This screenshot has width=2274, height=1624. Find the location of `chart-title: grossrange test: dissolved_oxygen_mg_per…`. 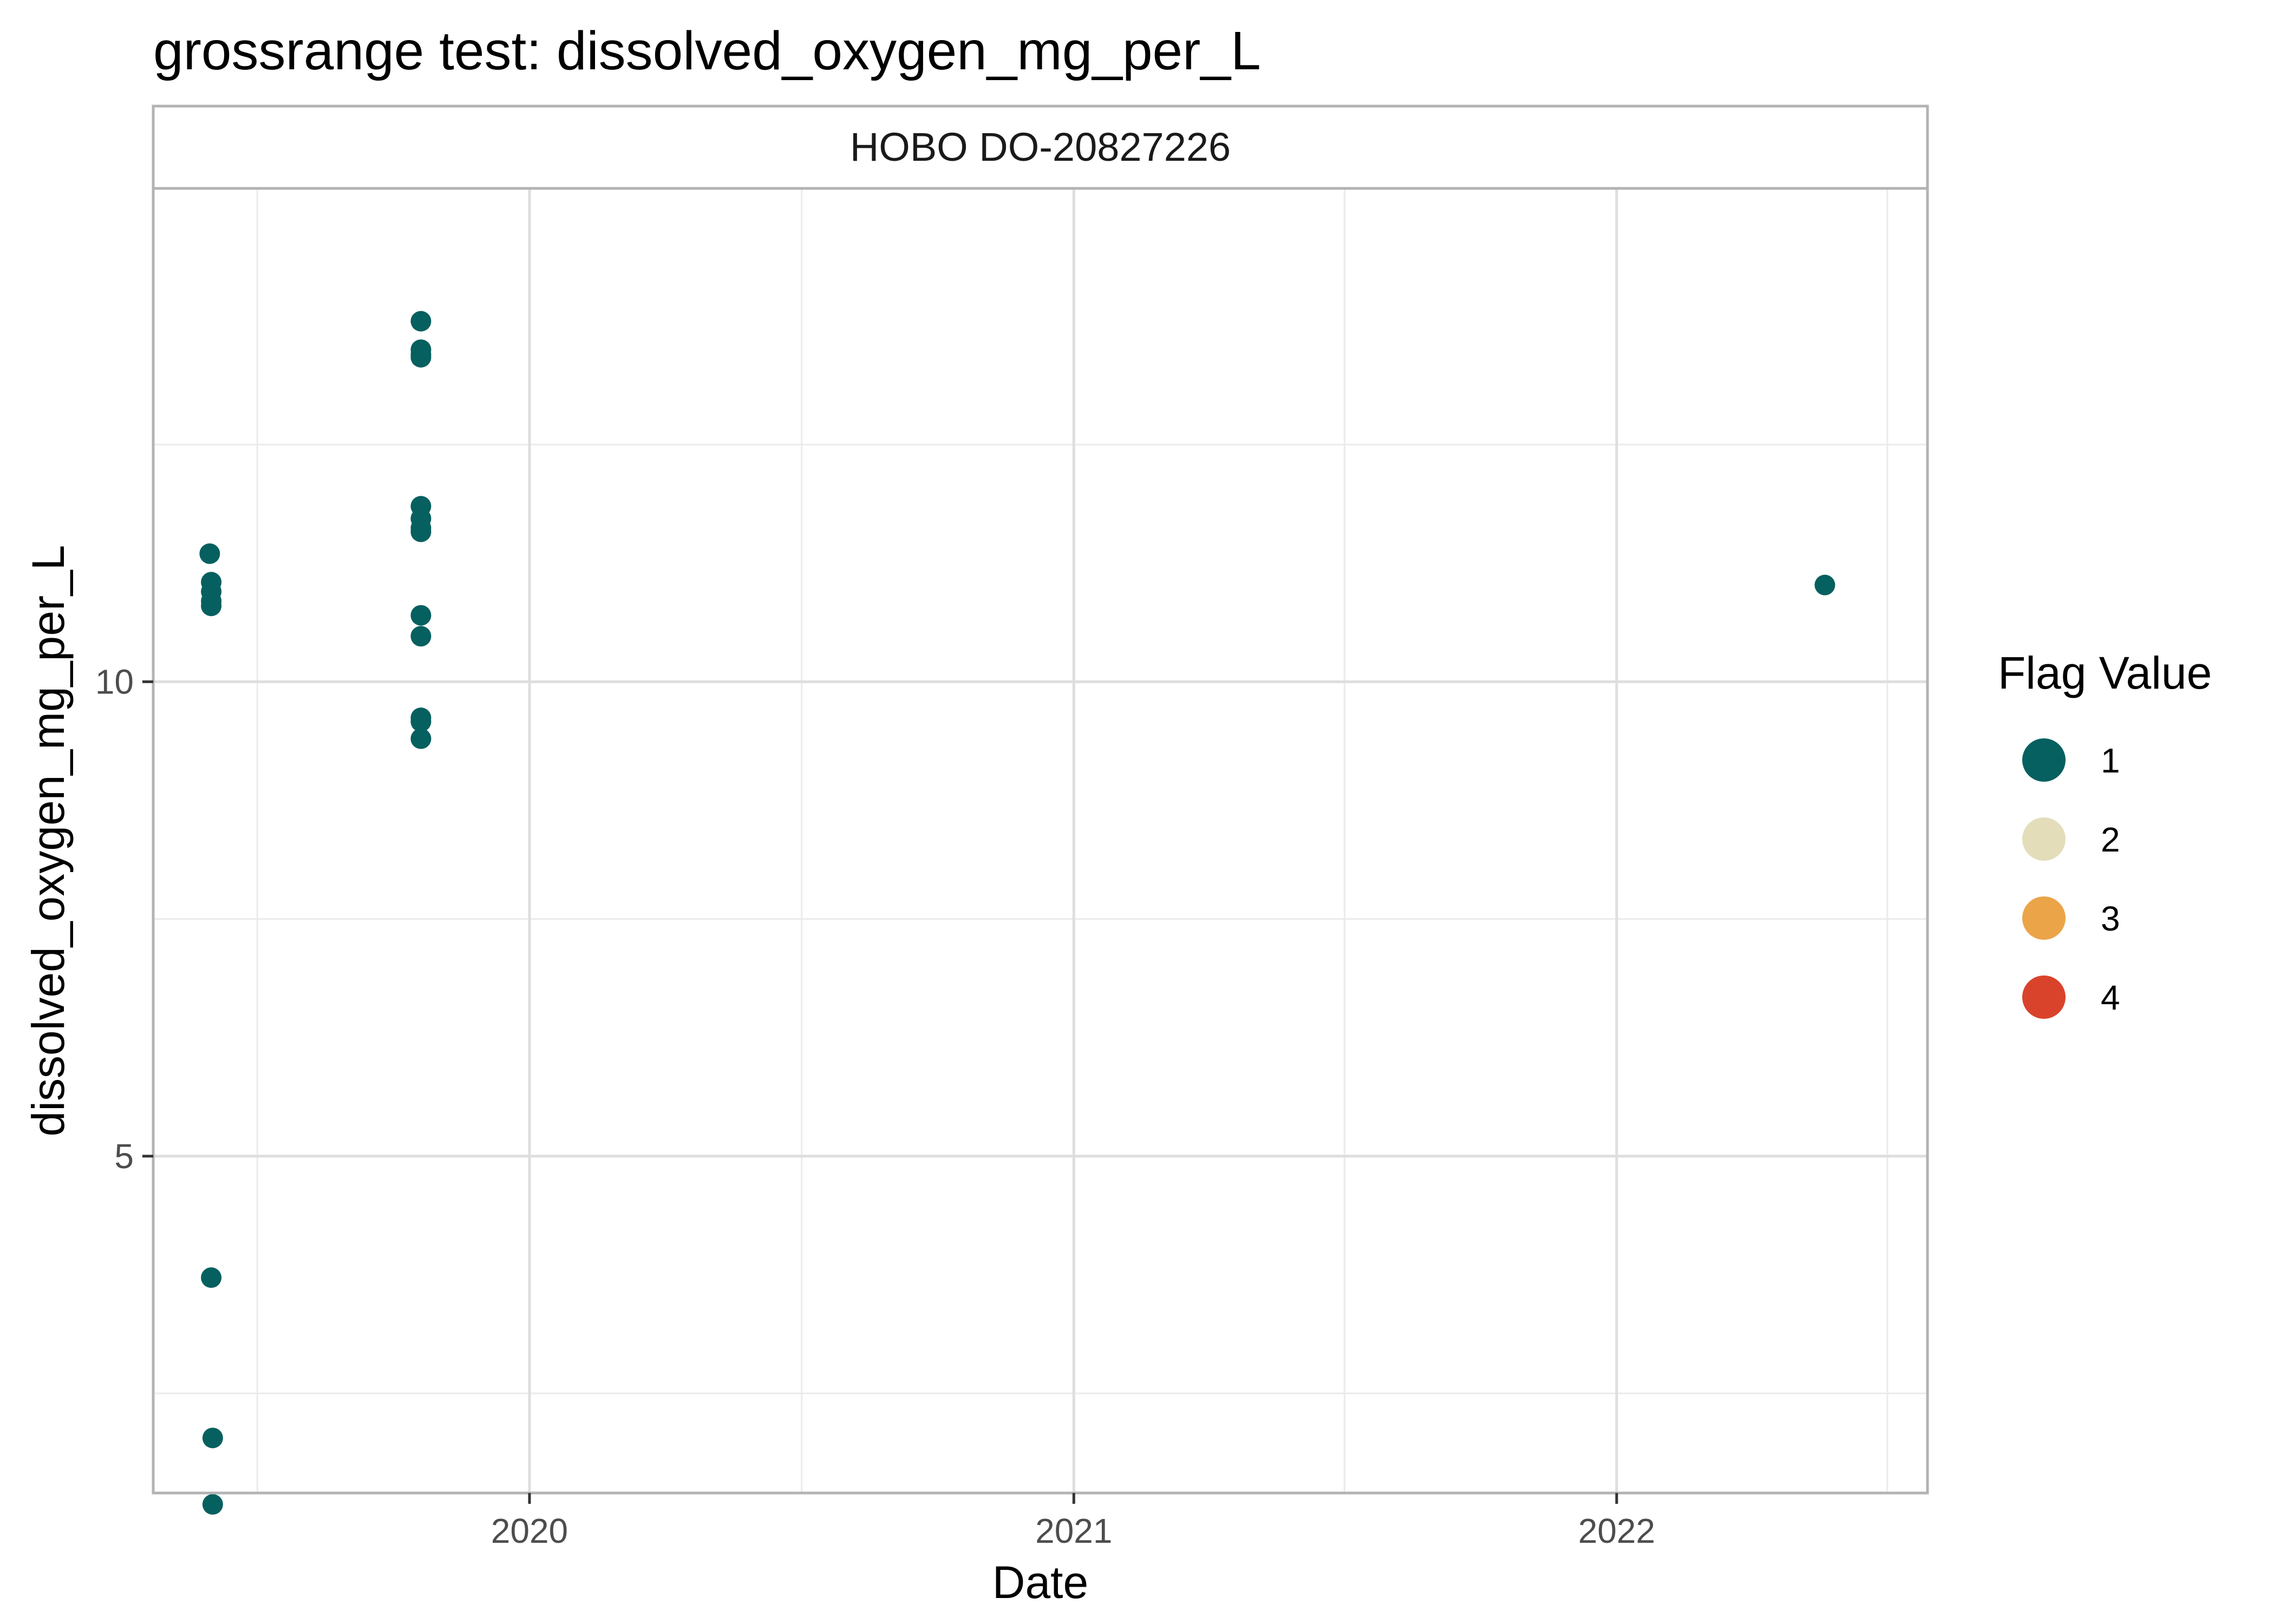

chart-title: grossrange test: dissolved_oxygen_mg_per… is located at coordinates (707, 51).